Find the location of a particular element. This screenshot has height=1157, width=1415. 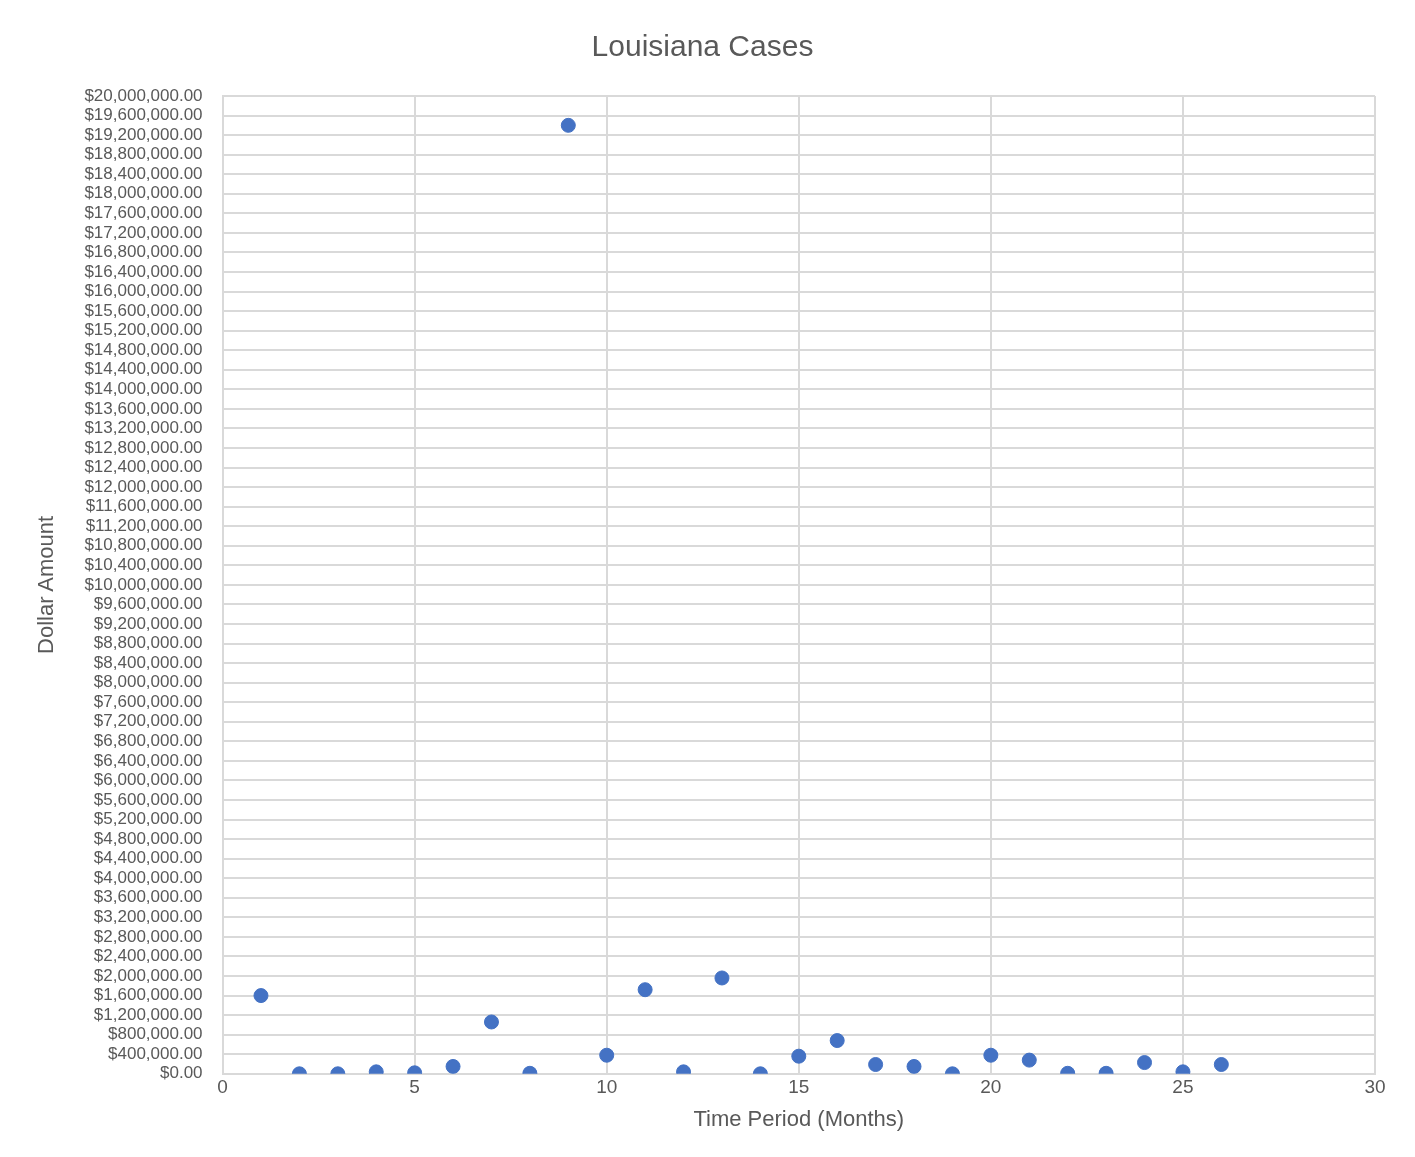

y-tick-label: $7,200,000.00 is located at coordinates (148, 721).